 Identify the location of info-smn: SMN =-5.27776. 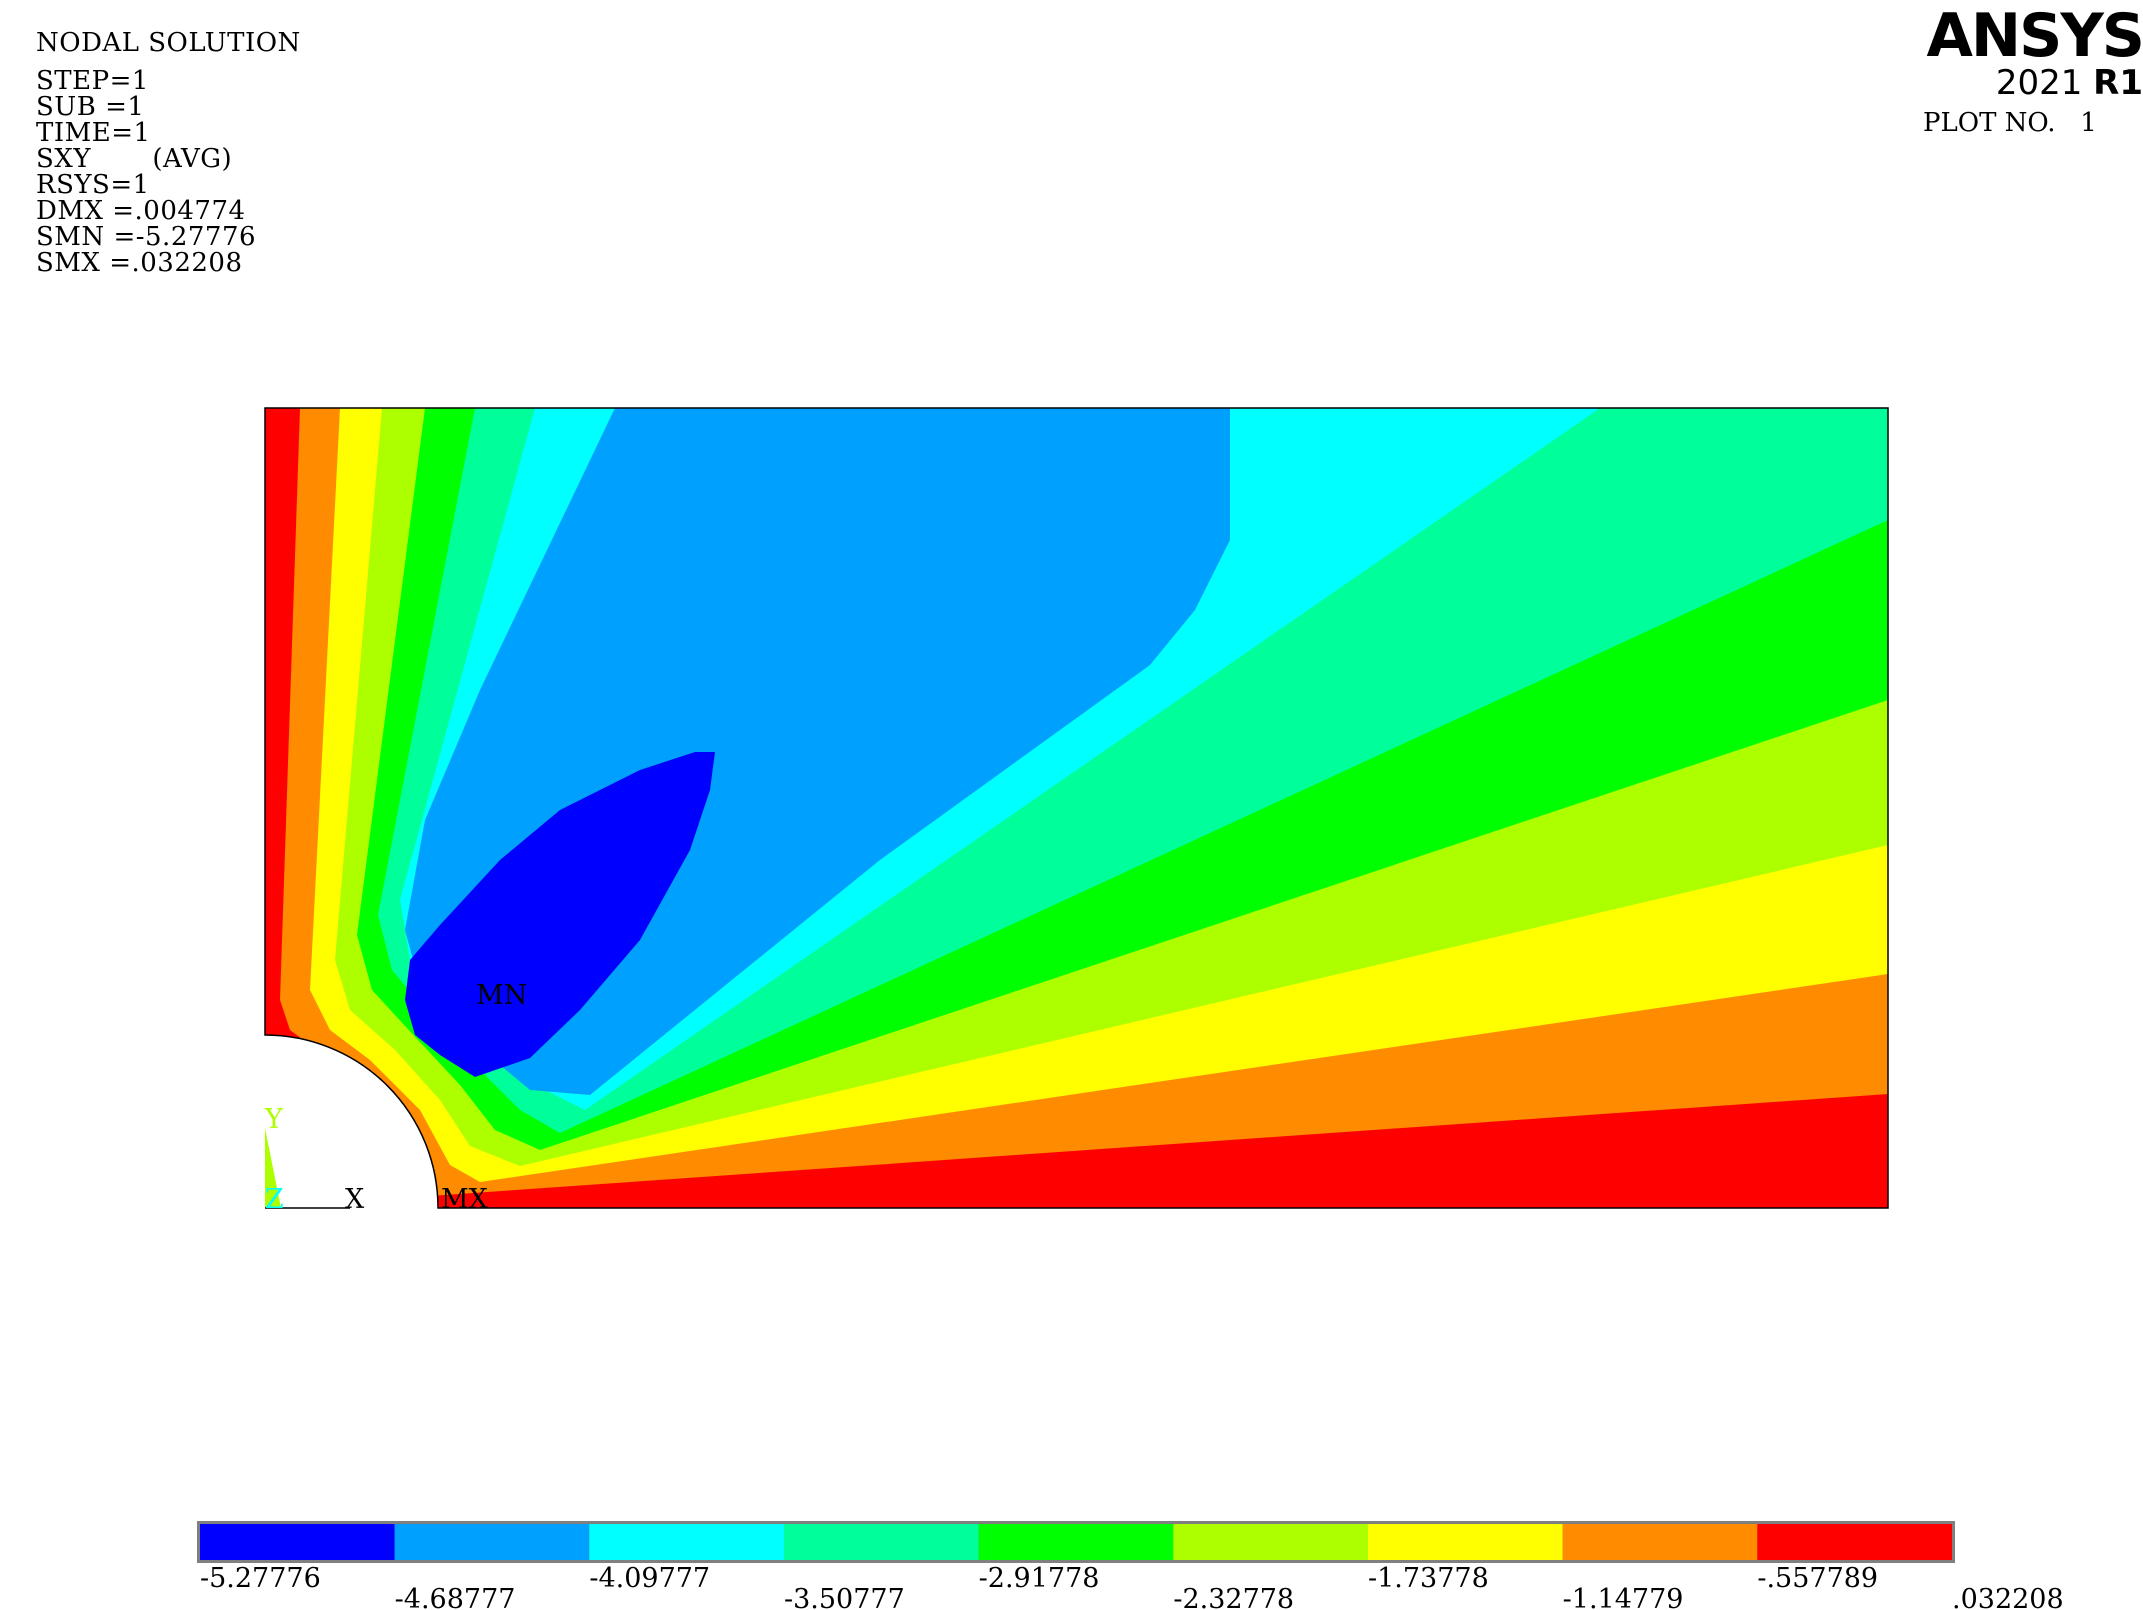
(146, 237).